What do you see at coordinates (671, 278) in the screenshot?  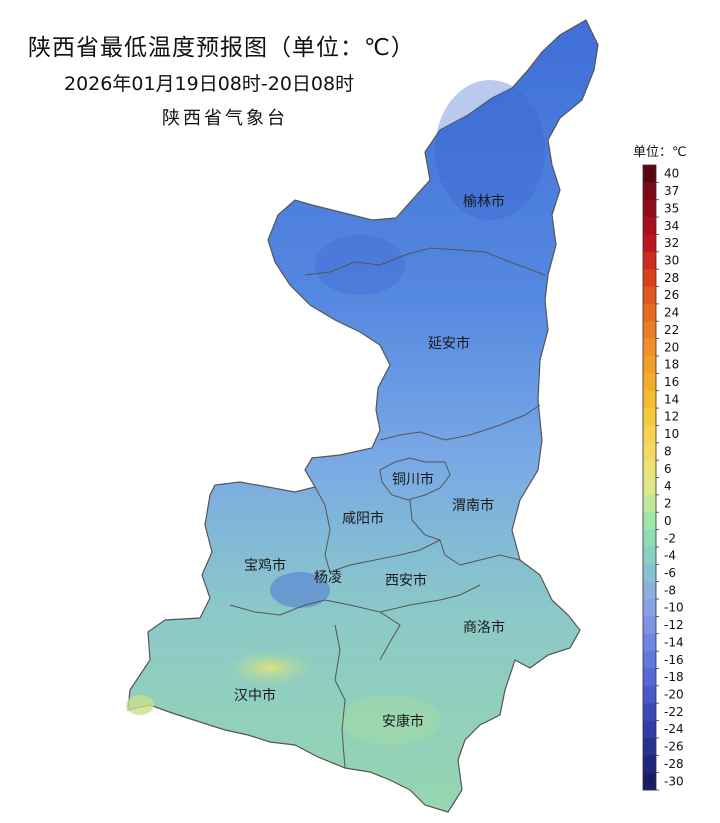 I see `legend-tick-label: 28` at bounding box center [671, 278].